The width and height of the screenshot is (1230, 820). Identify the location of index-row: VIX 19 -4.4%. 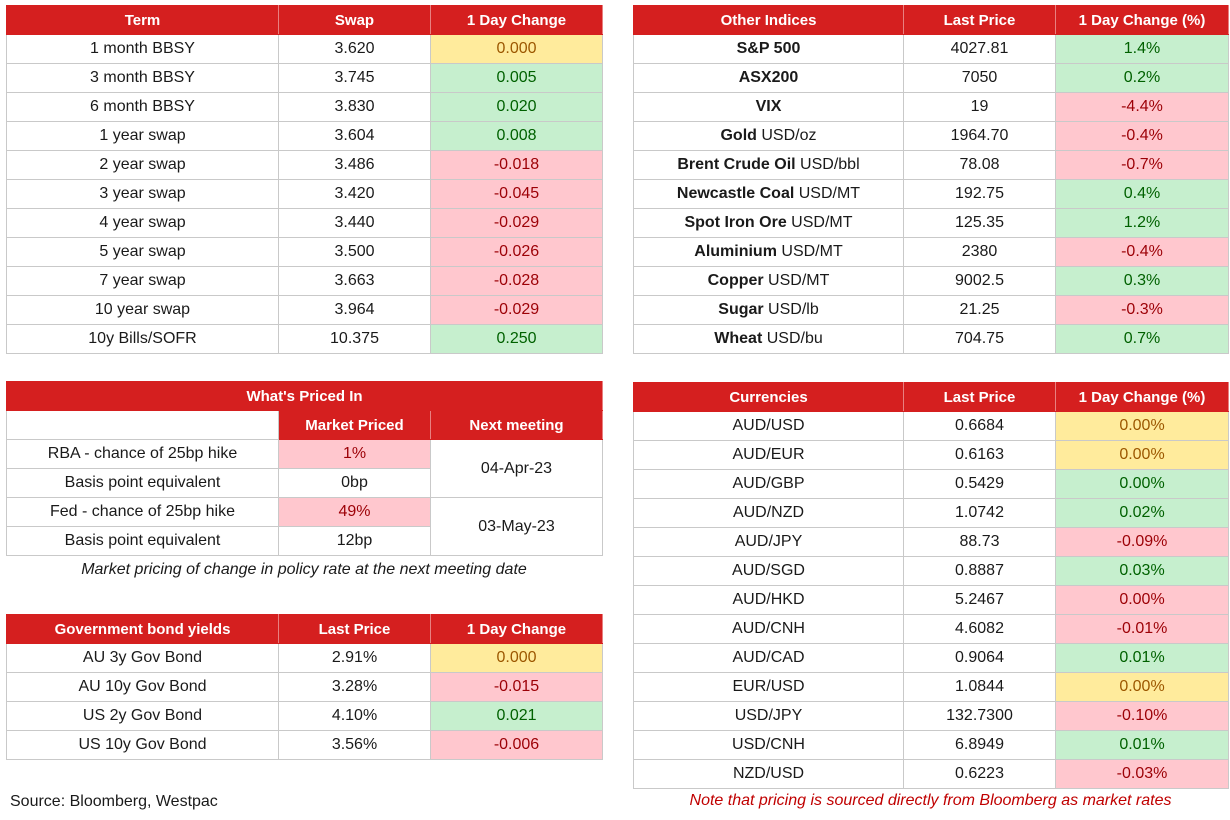
(931, 107).